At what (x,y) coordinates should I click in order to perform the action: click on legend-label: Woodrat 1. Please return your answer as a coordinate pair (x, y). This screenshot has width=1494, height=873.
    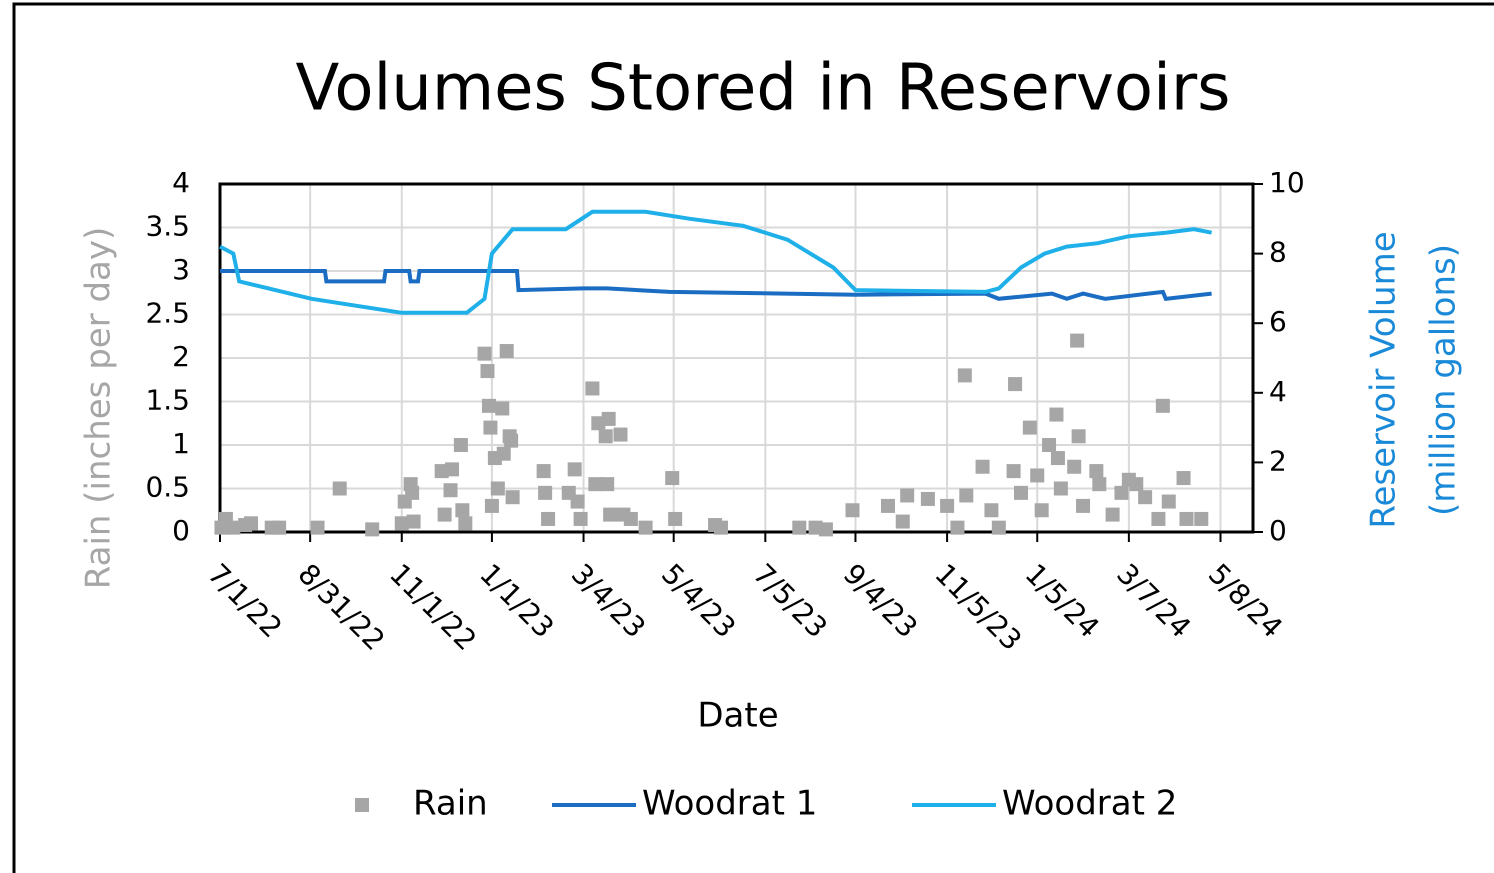
    Looking at the image, I should click on (729, 804).